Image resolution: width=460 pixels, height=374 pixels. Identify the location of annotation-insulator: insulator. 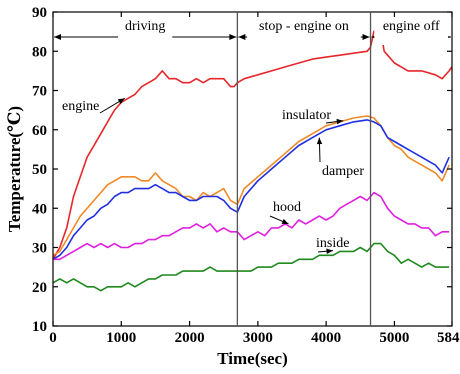
(313, 116).